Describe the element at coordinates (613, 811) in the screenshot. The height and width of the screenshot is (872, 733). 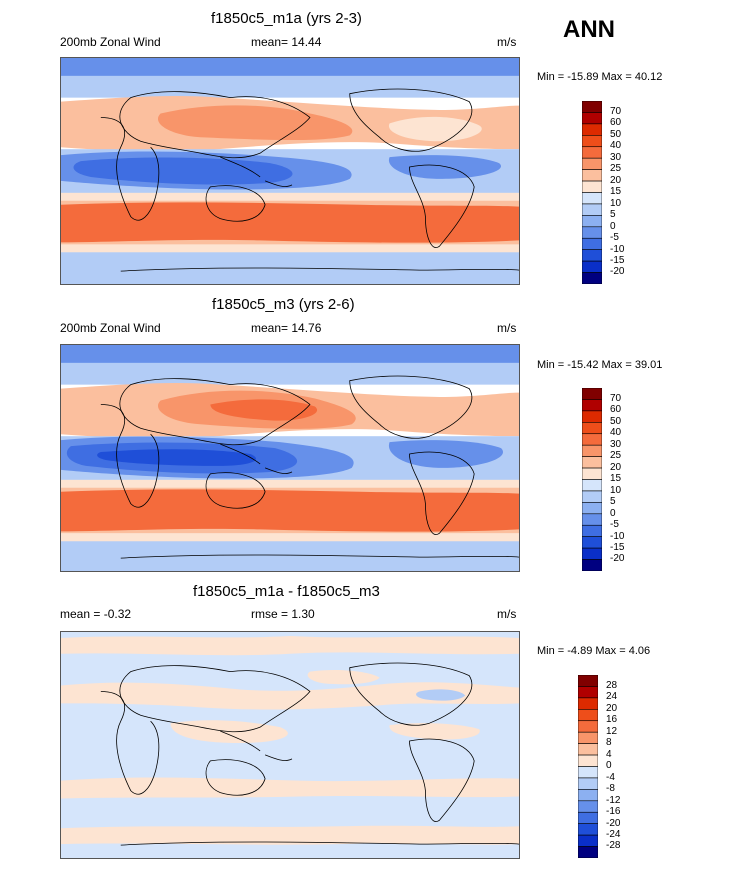
I see `cb3-label: -16` at that location.